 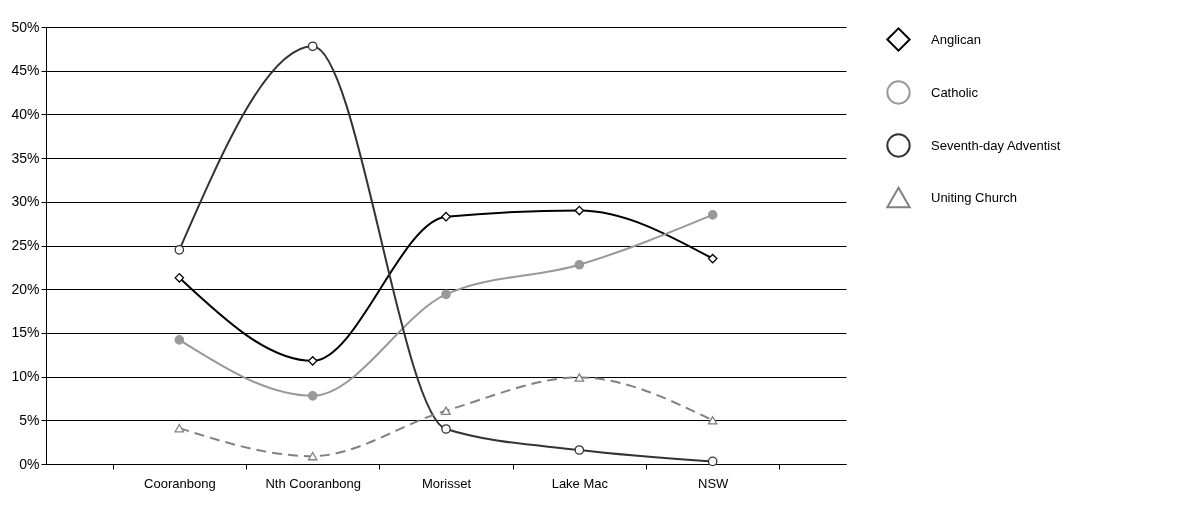 I want to click on x-tick-label: Cooranbong, so click(x=180, y=483).